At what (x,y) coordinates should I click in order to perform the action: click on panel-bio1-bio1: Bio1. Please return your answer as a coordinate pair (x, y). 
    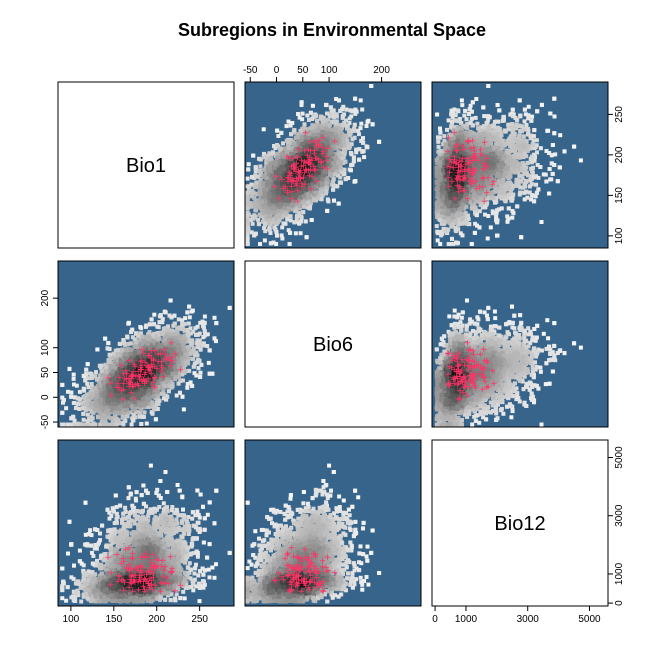
    Looking at the image, I should click on (146, 165).